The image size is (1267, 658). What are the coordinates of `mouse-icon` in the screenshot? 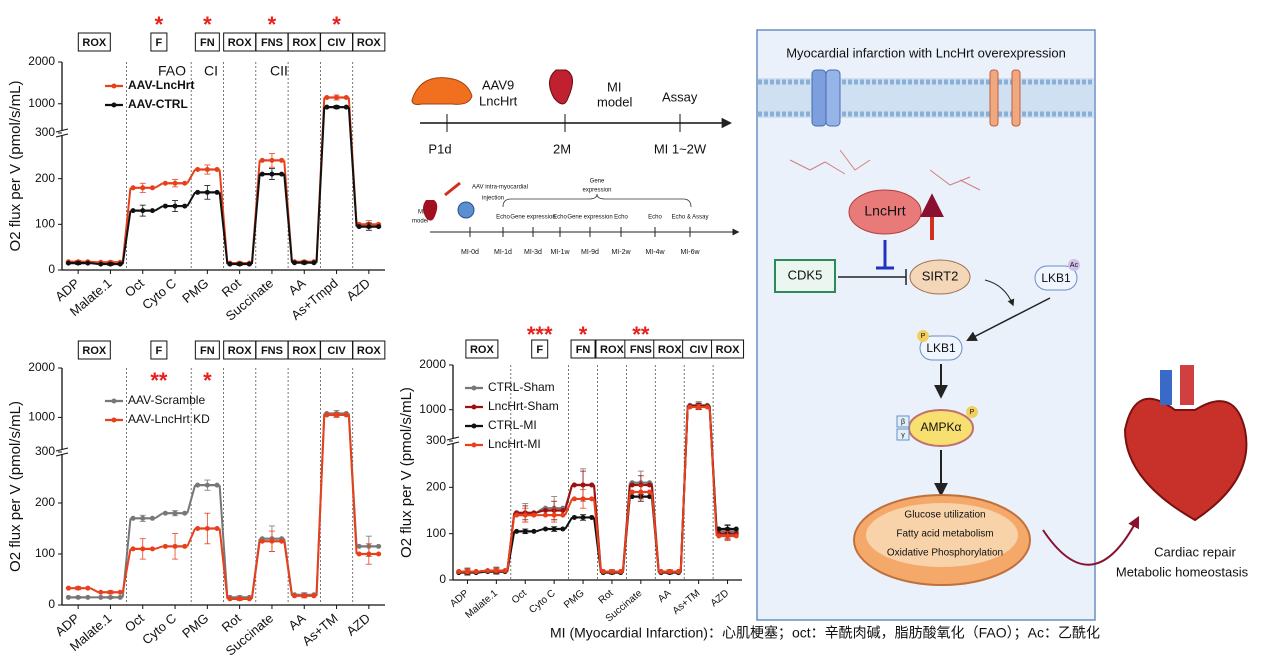 It's located at (442, 91).